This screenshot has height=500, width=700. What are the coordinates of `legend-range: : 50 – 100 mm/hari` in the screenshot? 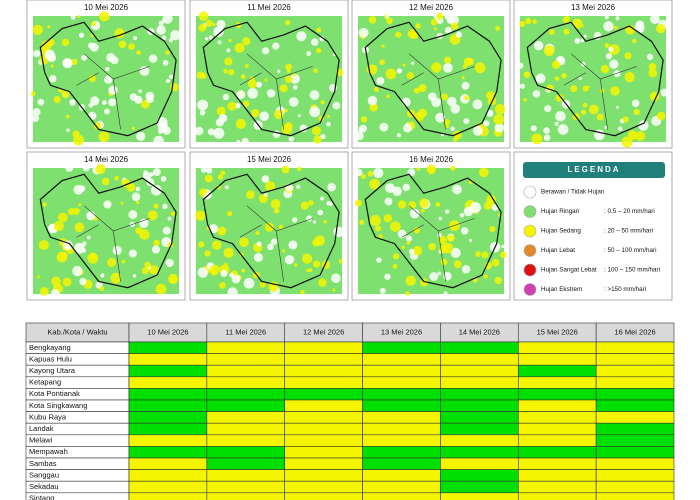 It's located at (630, 250).